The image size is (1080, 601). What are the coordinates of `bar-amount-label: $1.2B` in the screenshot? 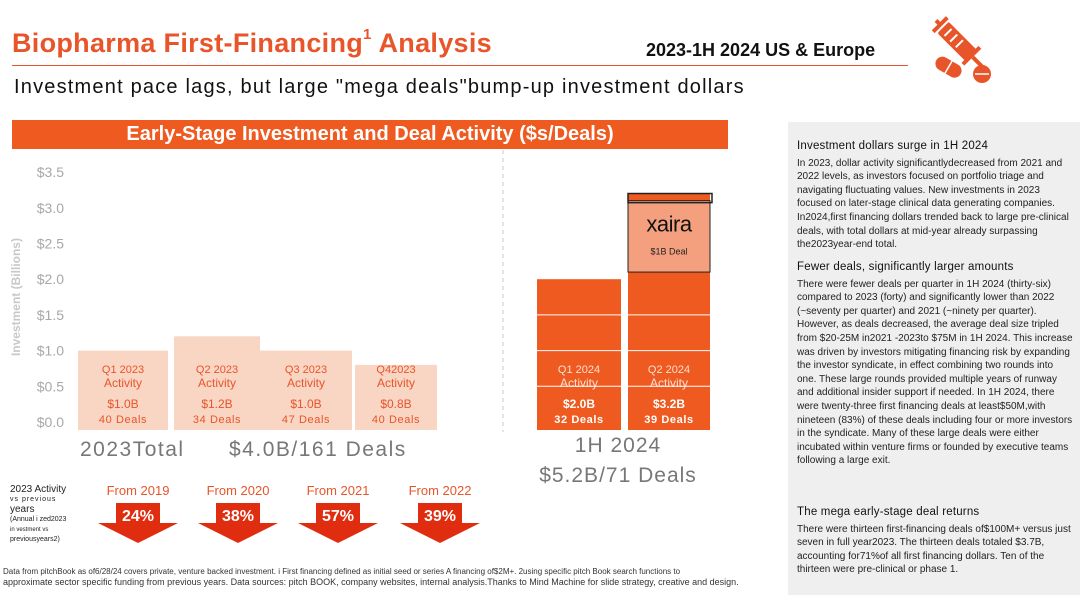 It's located at (216, 404).